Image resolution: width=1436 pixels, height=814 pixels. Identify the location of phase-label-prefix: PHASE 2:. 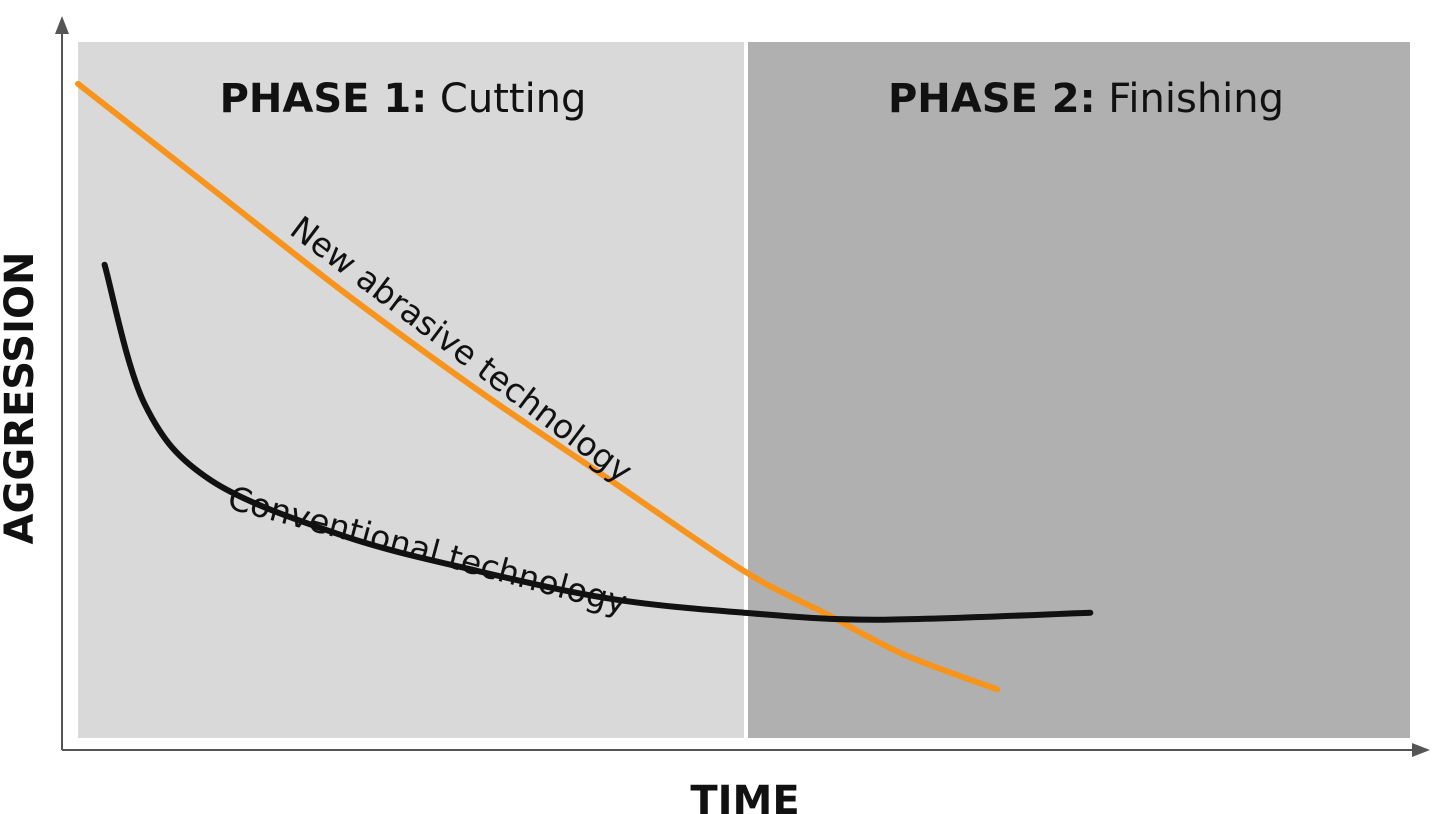
(992, 99).